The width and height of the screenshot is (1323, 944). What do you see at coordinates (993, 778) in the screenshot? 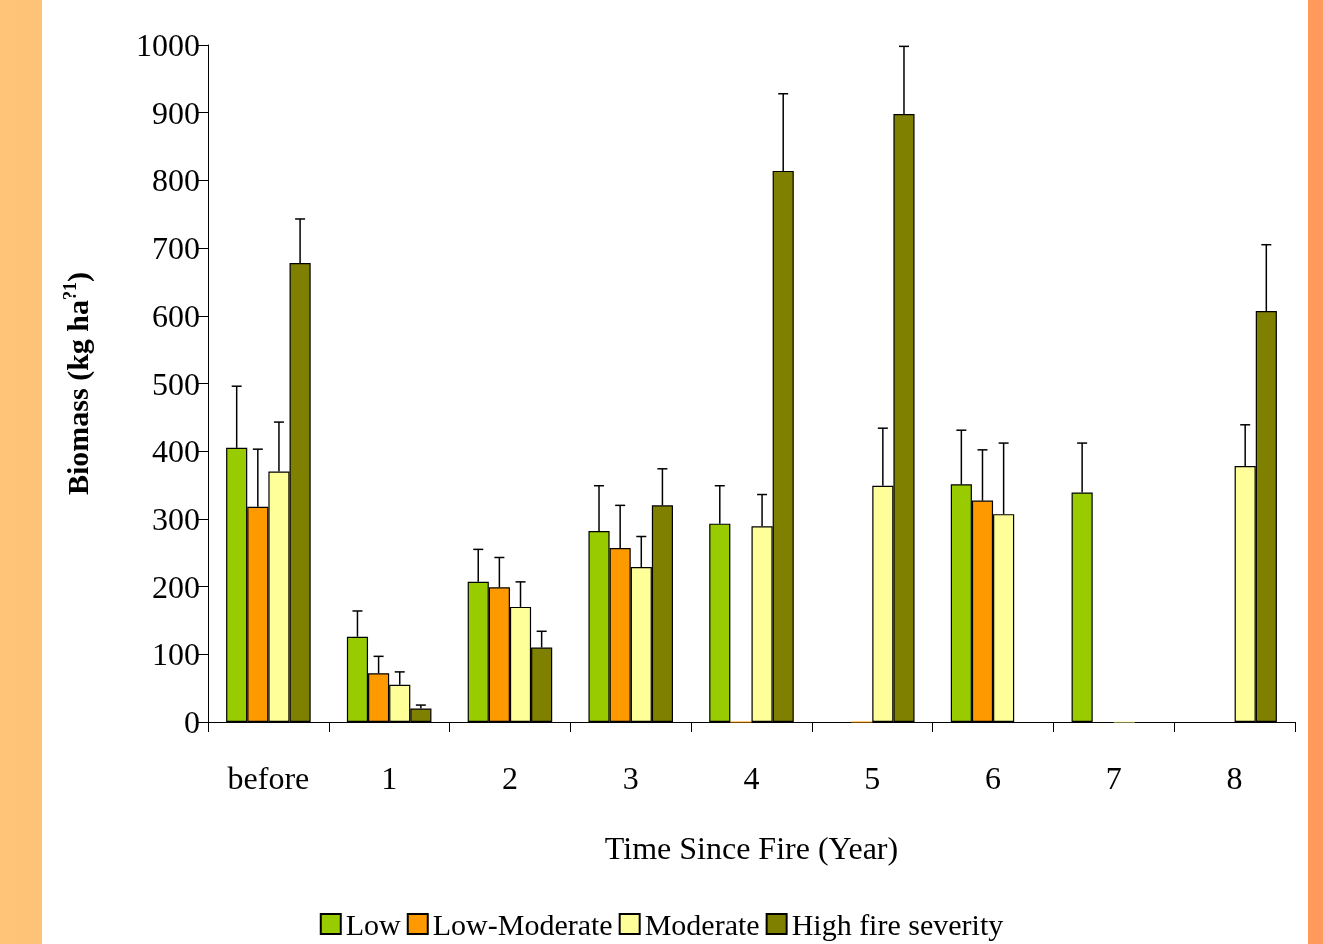
I see `x-tick-label: 6` at bounding box center [993, 778].